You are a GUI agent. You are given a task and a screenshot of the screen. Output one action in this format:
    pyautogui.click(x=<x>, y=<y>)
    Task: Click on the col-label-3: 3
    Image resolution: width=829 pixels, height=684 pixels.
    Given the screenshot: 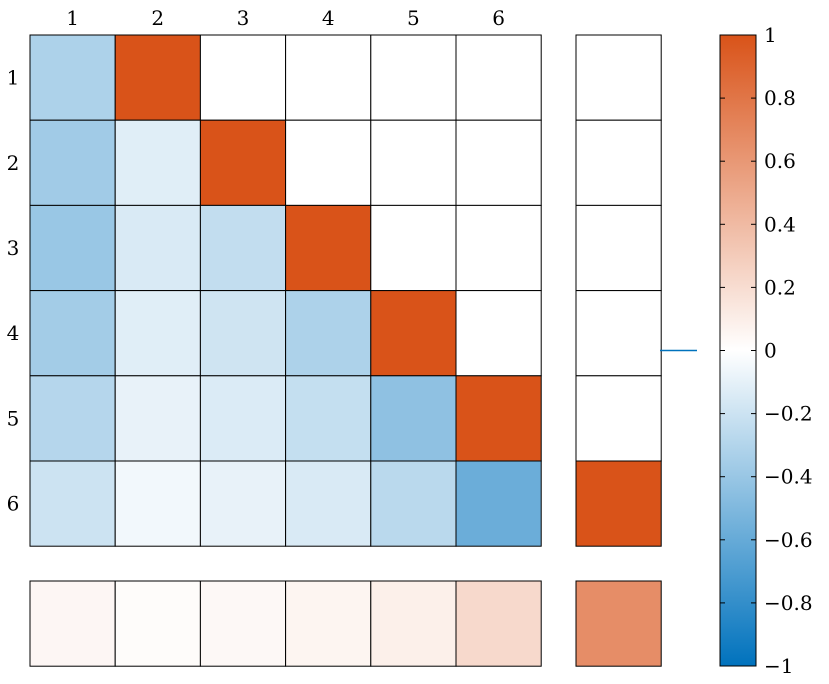 What is the action you would take?
    pyautogui.click(x=243, y=18)
    